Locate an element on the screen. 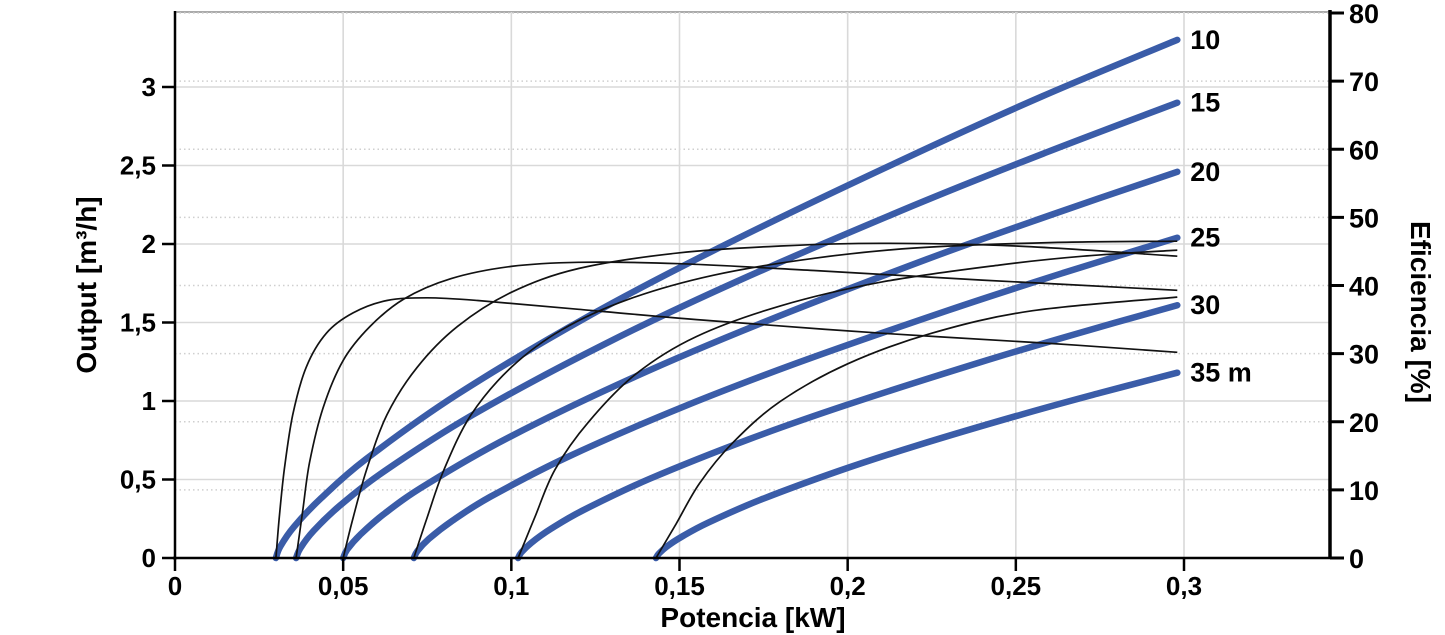  y-left-tick-label: 0,5 is located at coordinates (138, 480).